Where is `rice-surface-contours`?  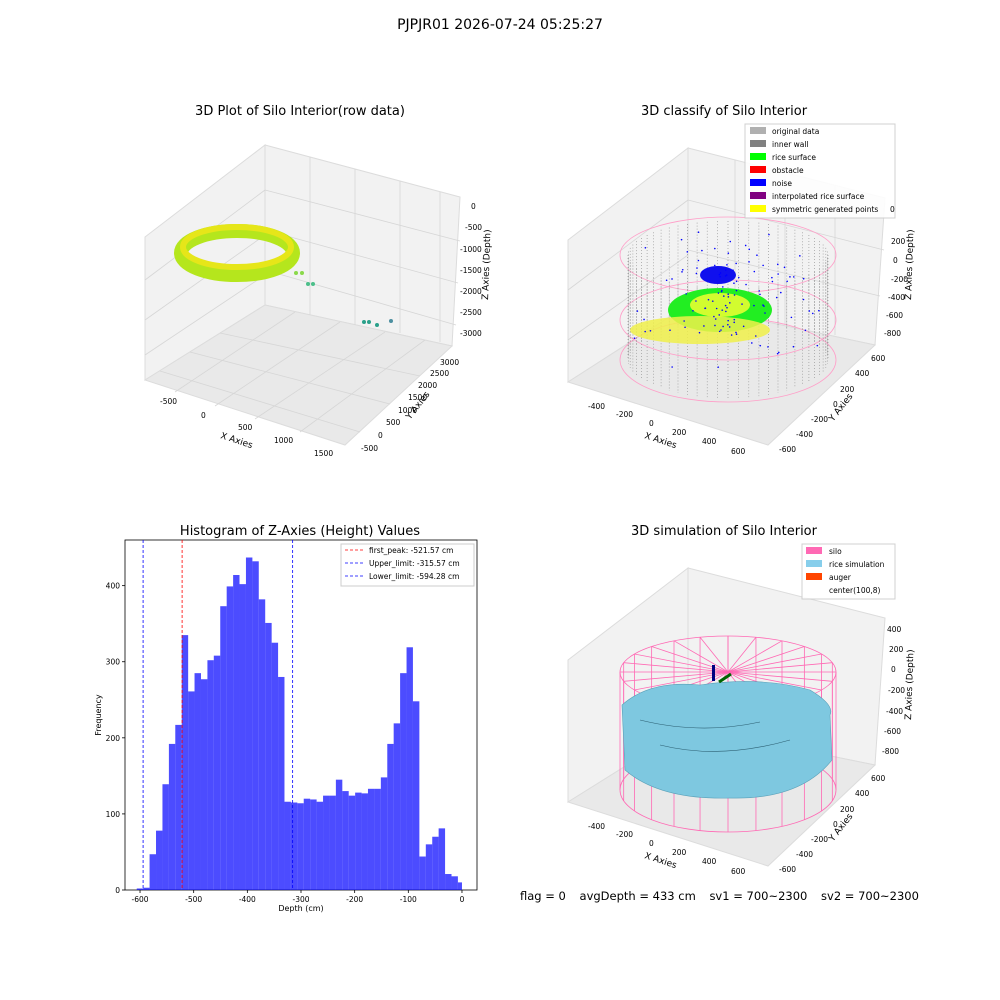 rice-surface-contours is located at coordinates (715, 735).